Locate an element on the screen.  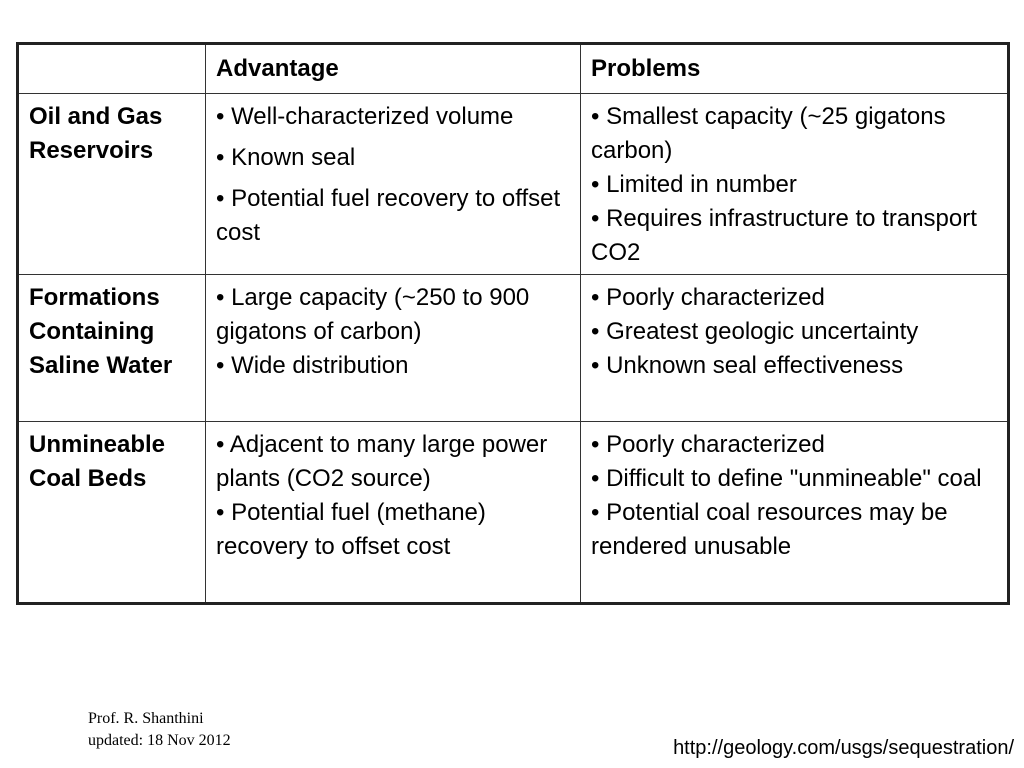
list-item: • Well-characterized volume is located at coordinates (365, 116).